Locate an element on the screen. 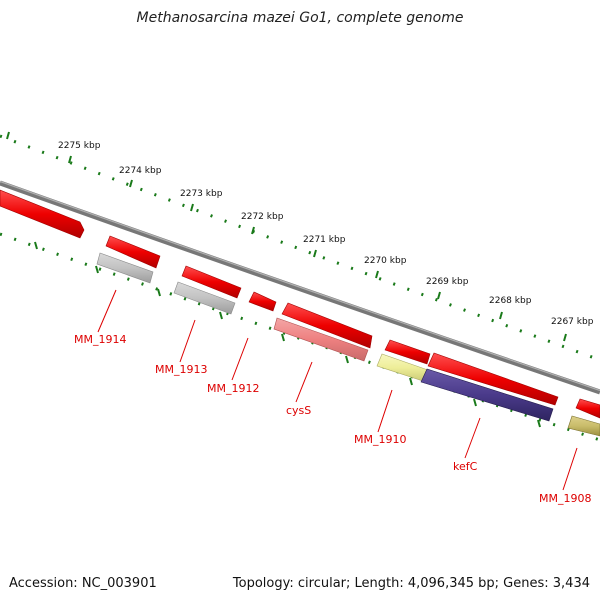 This screenshot has width=600, height=600. kbp-label: 2267 kbp is located at coordinates (572, 322).